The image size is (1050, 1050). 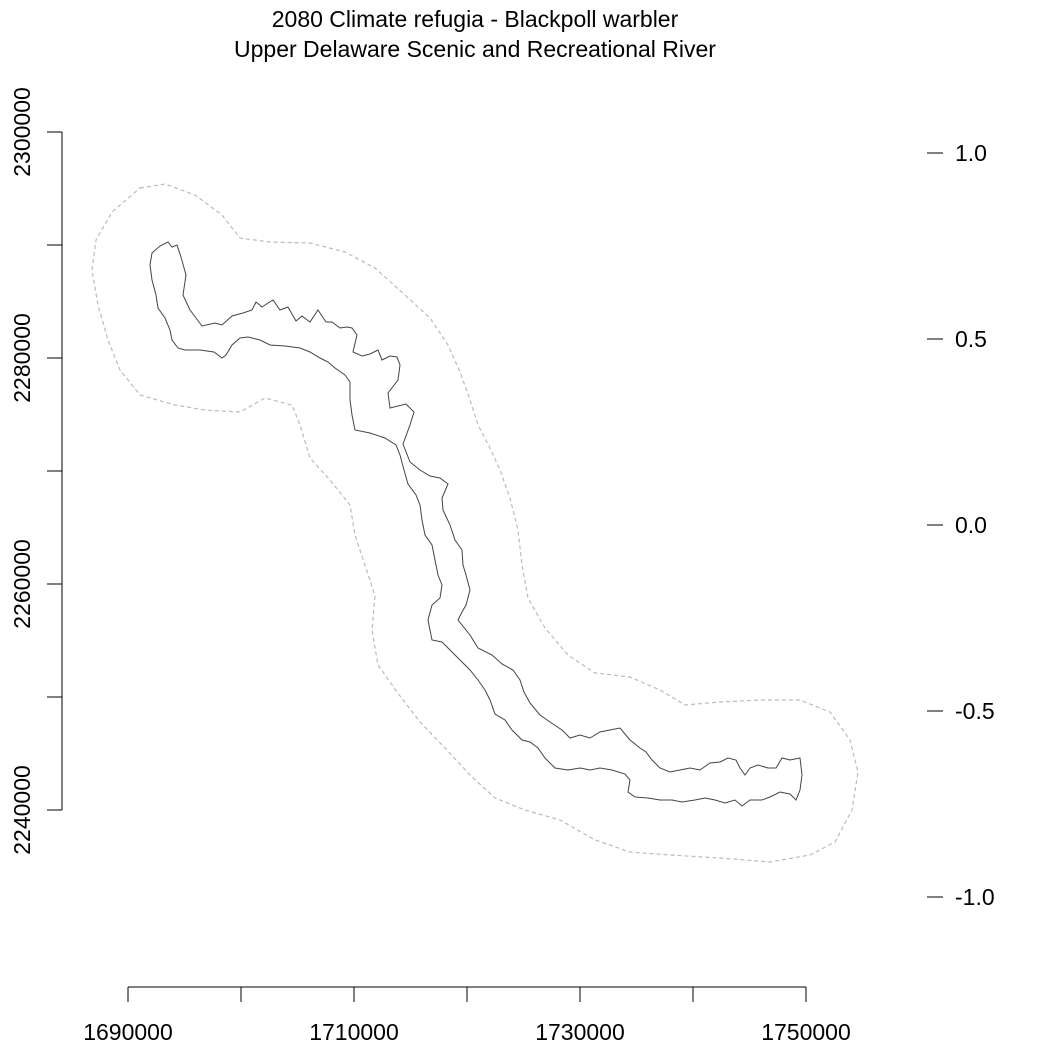 What do you see at coordinates (971, 339) in the screenshot?
I see `legend-tick-label: 0.5` at bounding box center [971, 339].